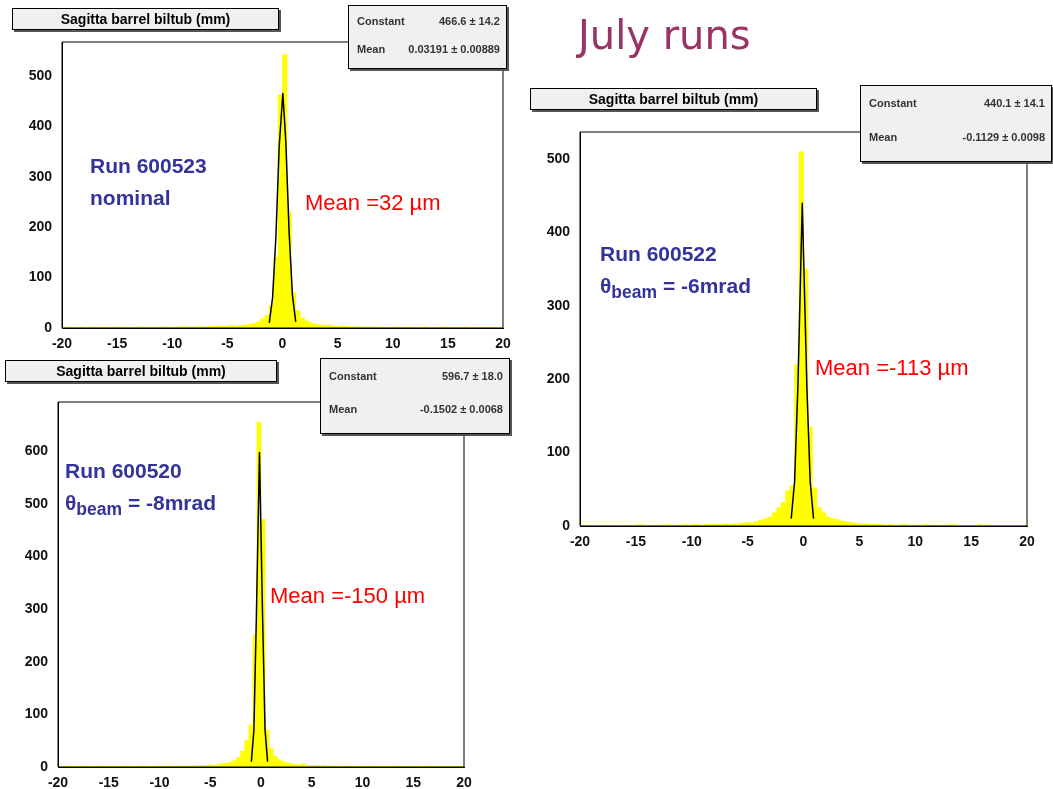  I want to click on annotation: Mean =-113 µm, so click(892, 368).